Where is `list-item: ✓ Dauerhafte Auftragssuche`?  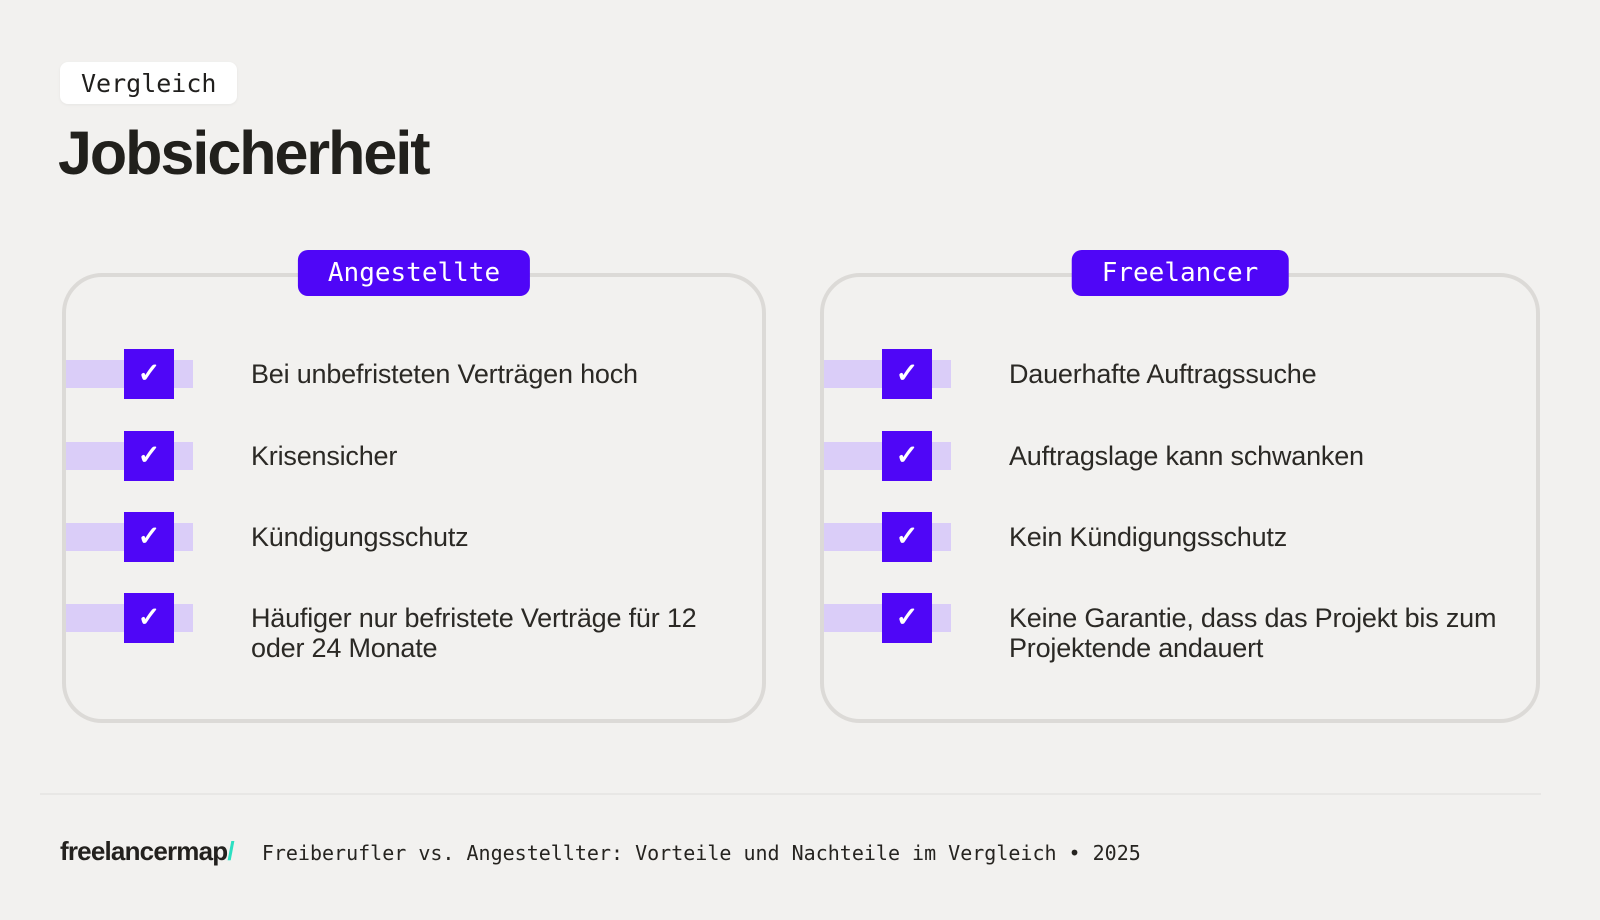
list-item: ✓ Dauerhafte Auftragssuche is located at coordinates (1180, 374).